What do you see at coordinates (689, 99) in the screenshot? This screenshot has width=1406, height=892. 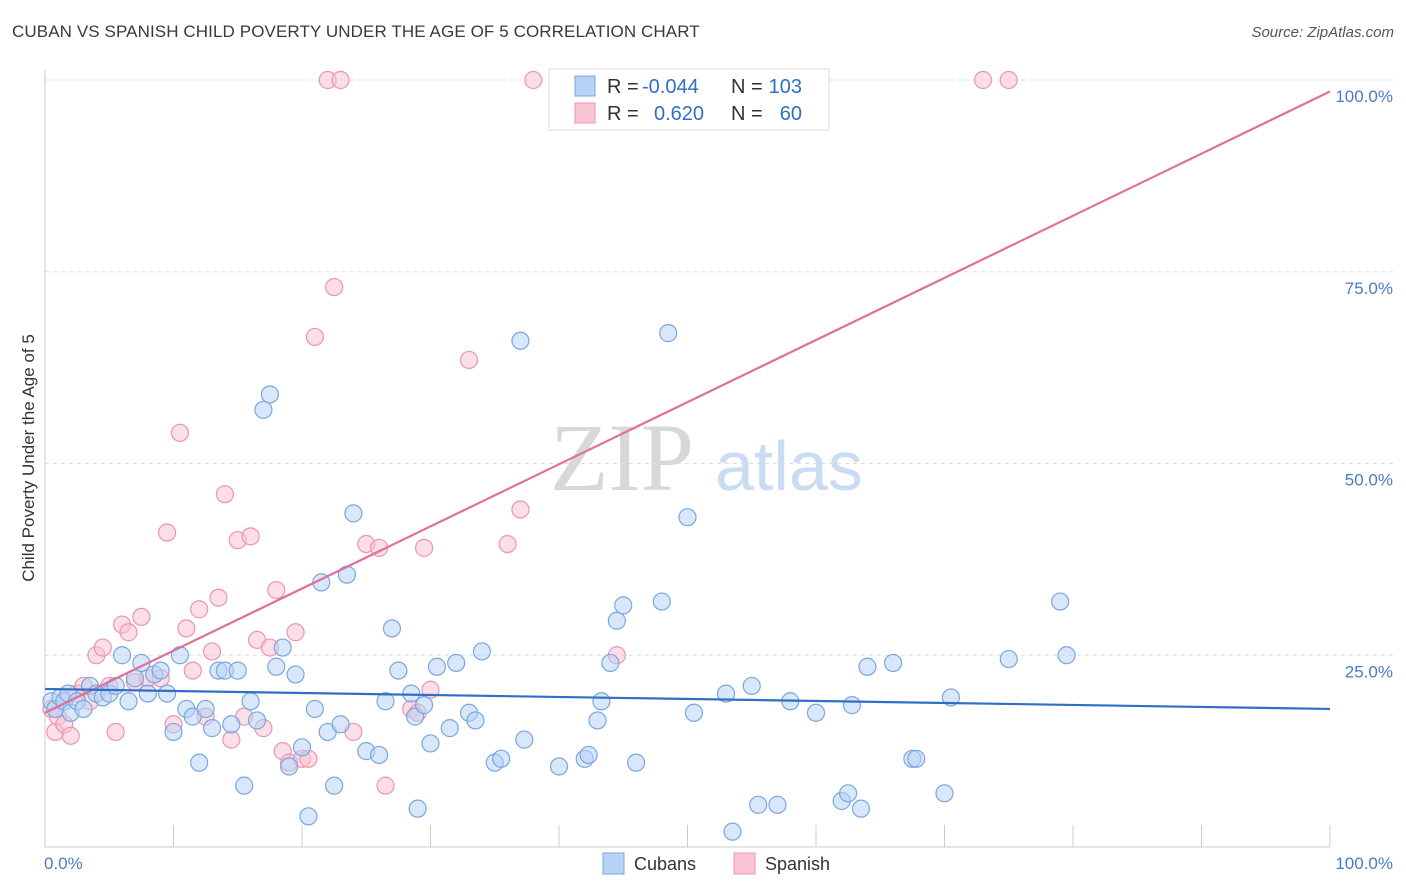 I see `correlation-legend: R = -0.044 N = 103 R = 0.620 N = 60` at bounding box center [689, 99].